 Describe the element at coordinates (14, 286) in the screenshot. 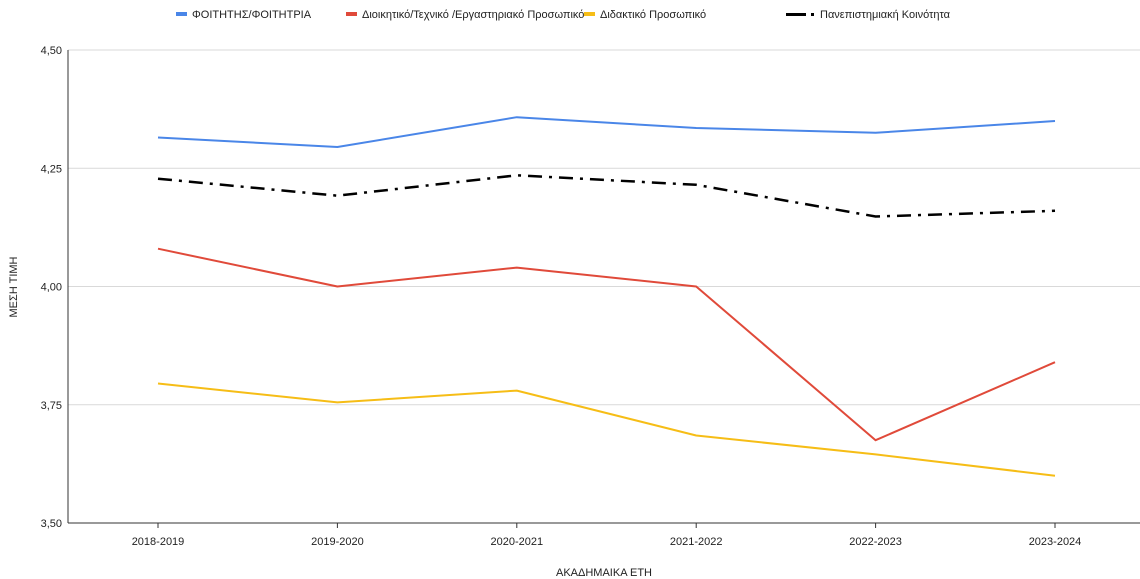

I see `y-axis-title: ΜΕΣΗ ΤΙΜΗ` at that location.